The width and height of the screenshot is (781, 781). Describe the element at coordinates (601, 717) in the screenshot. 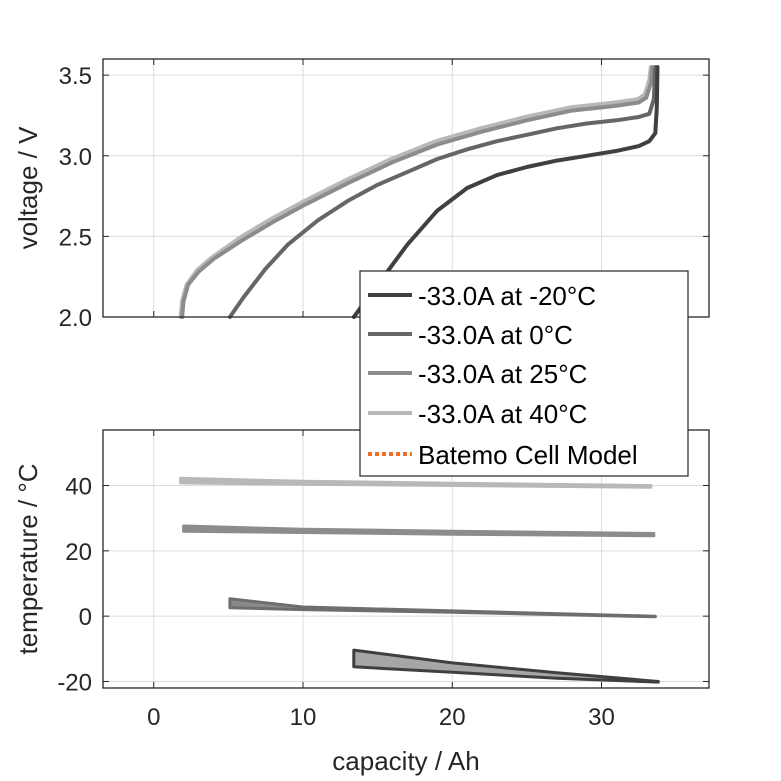

I see `x-tick-label: 30` at that location.